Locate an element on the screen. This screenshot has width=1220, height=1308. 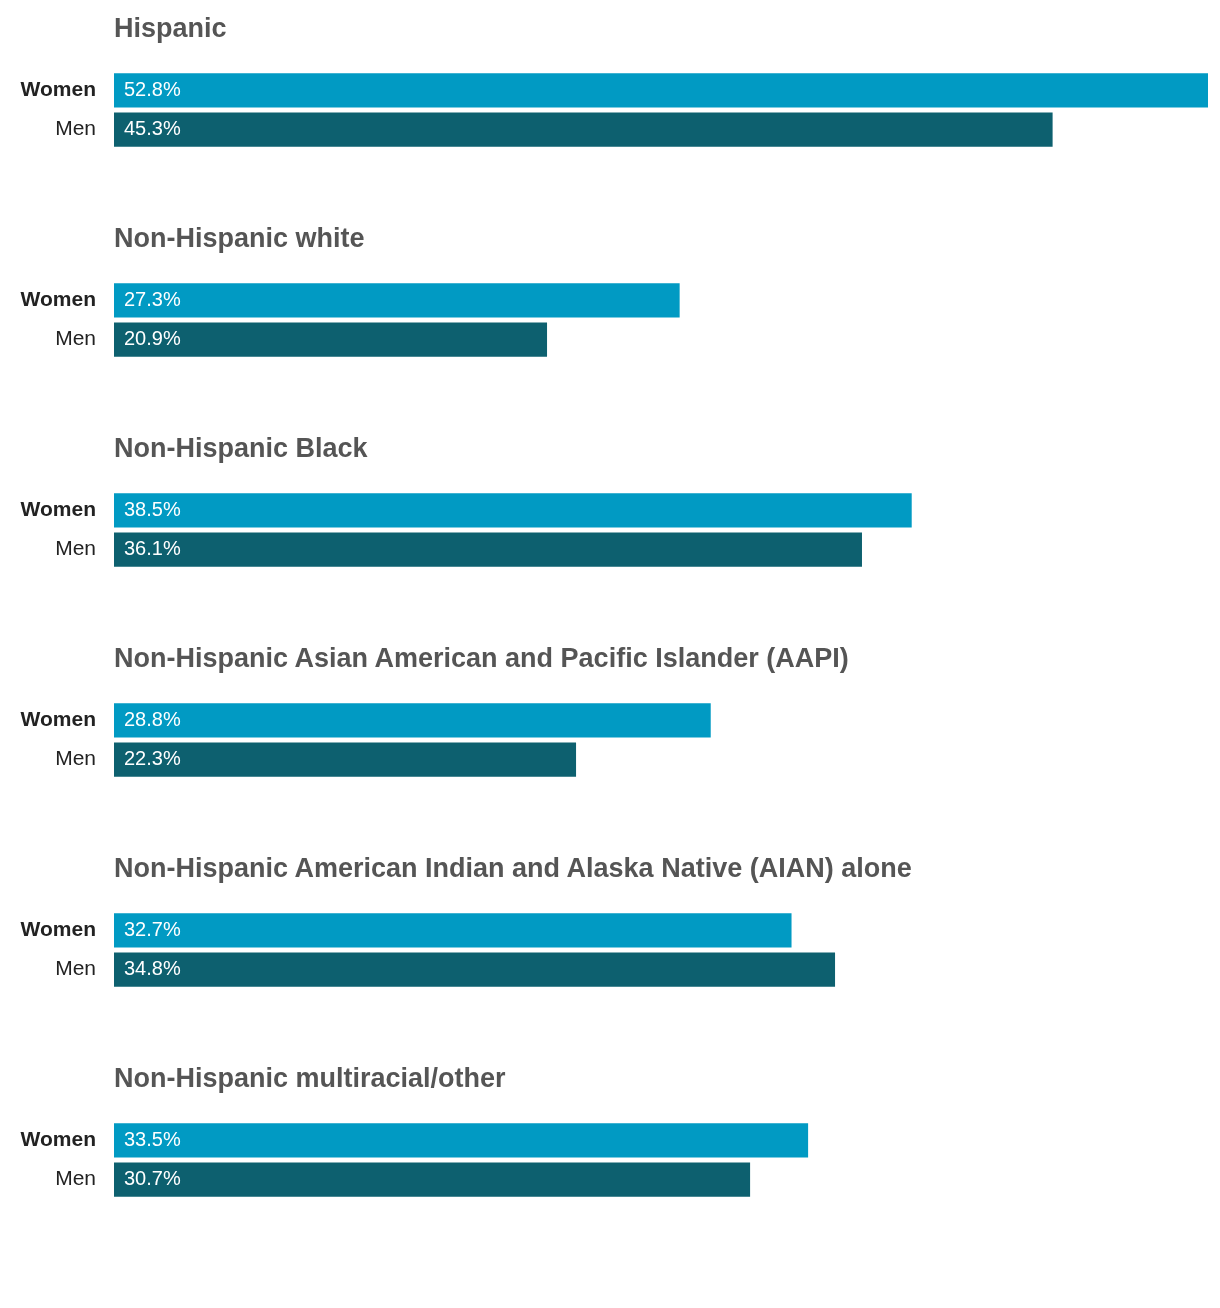
data-label: 32.7% is located at coordinates (152, 928).